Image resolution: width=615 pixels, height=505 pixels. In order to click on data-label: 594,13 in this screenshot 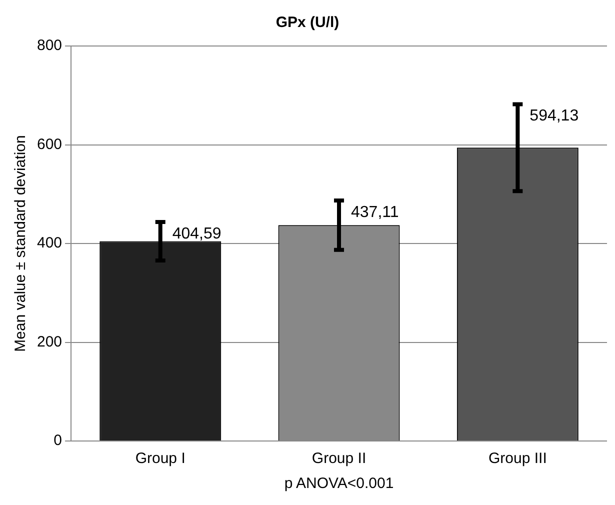, I will do `click(554, 116)`.